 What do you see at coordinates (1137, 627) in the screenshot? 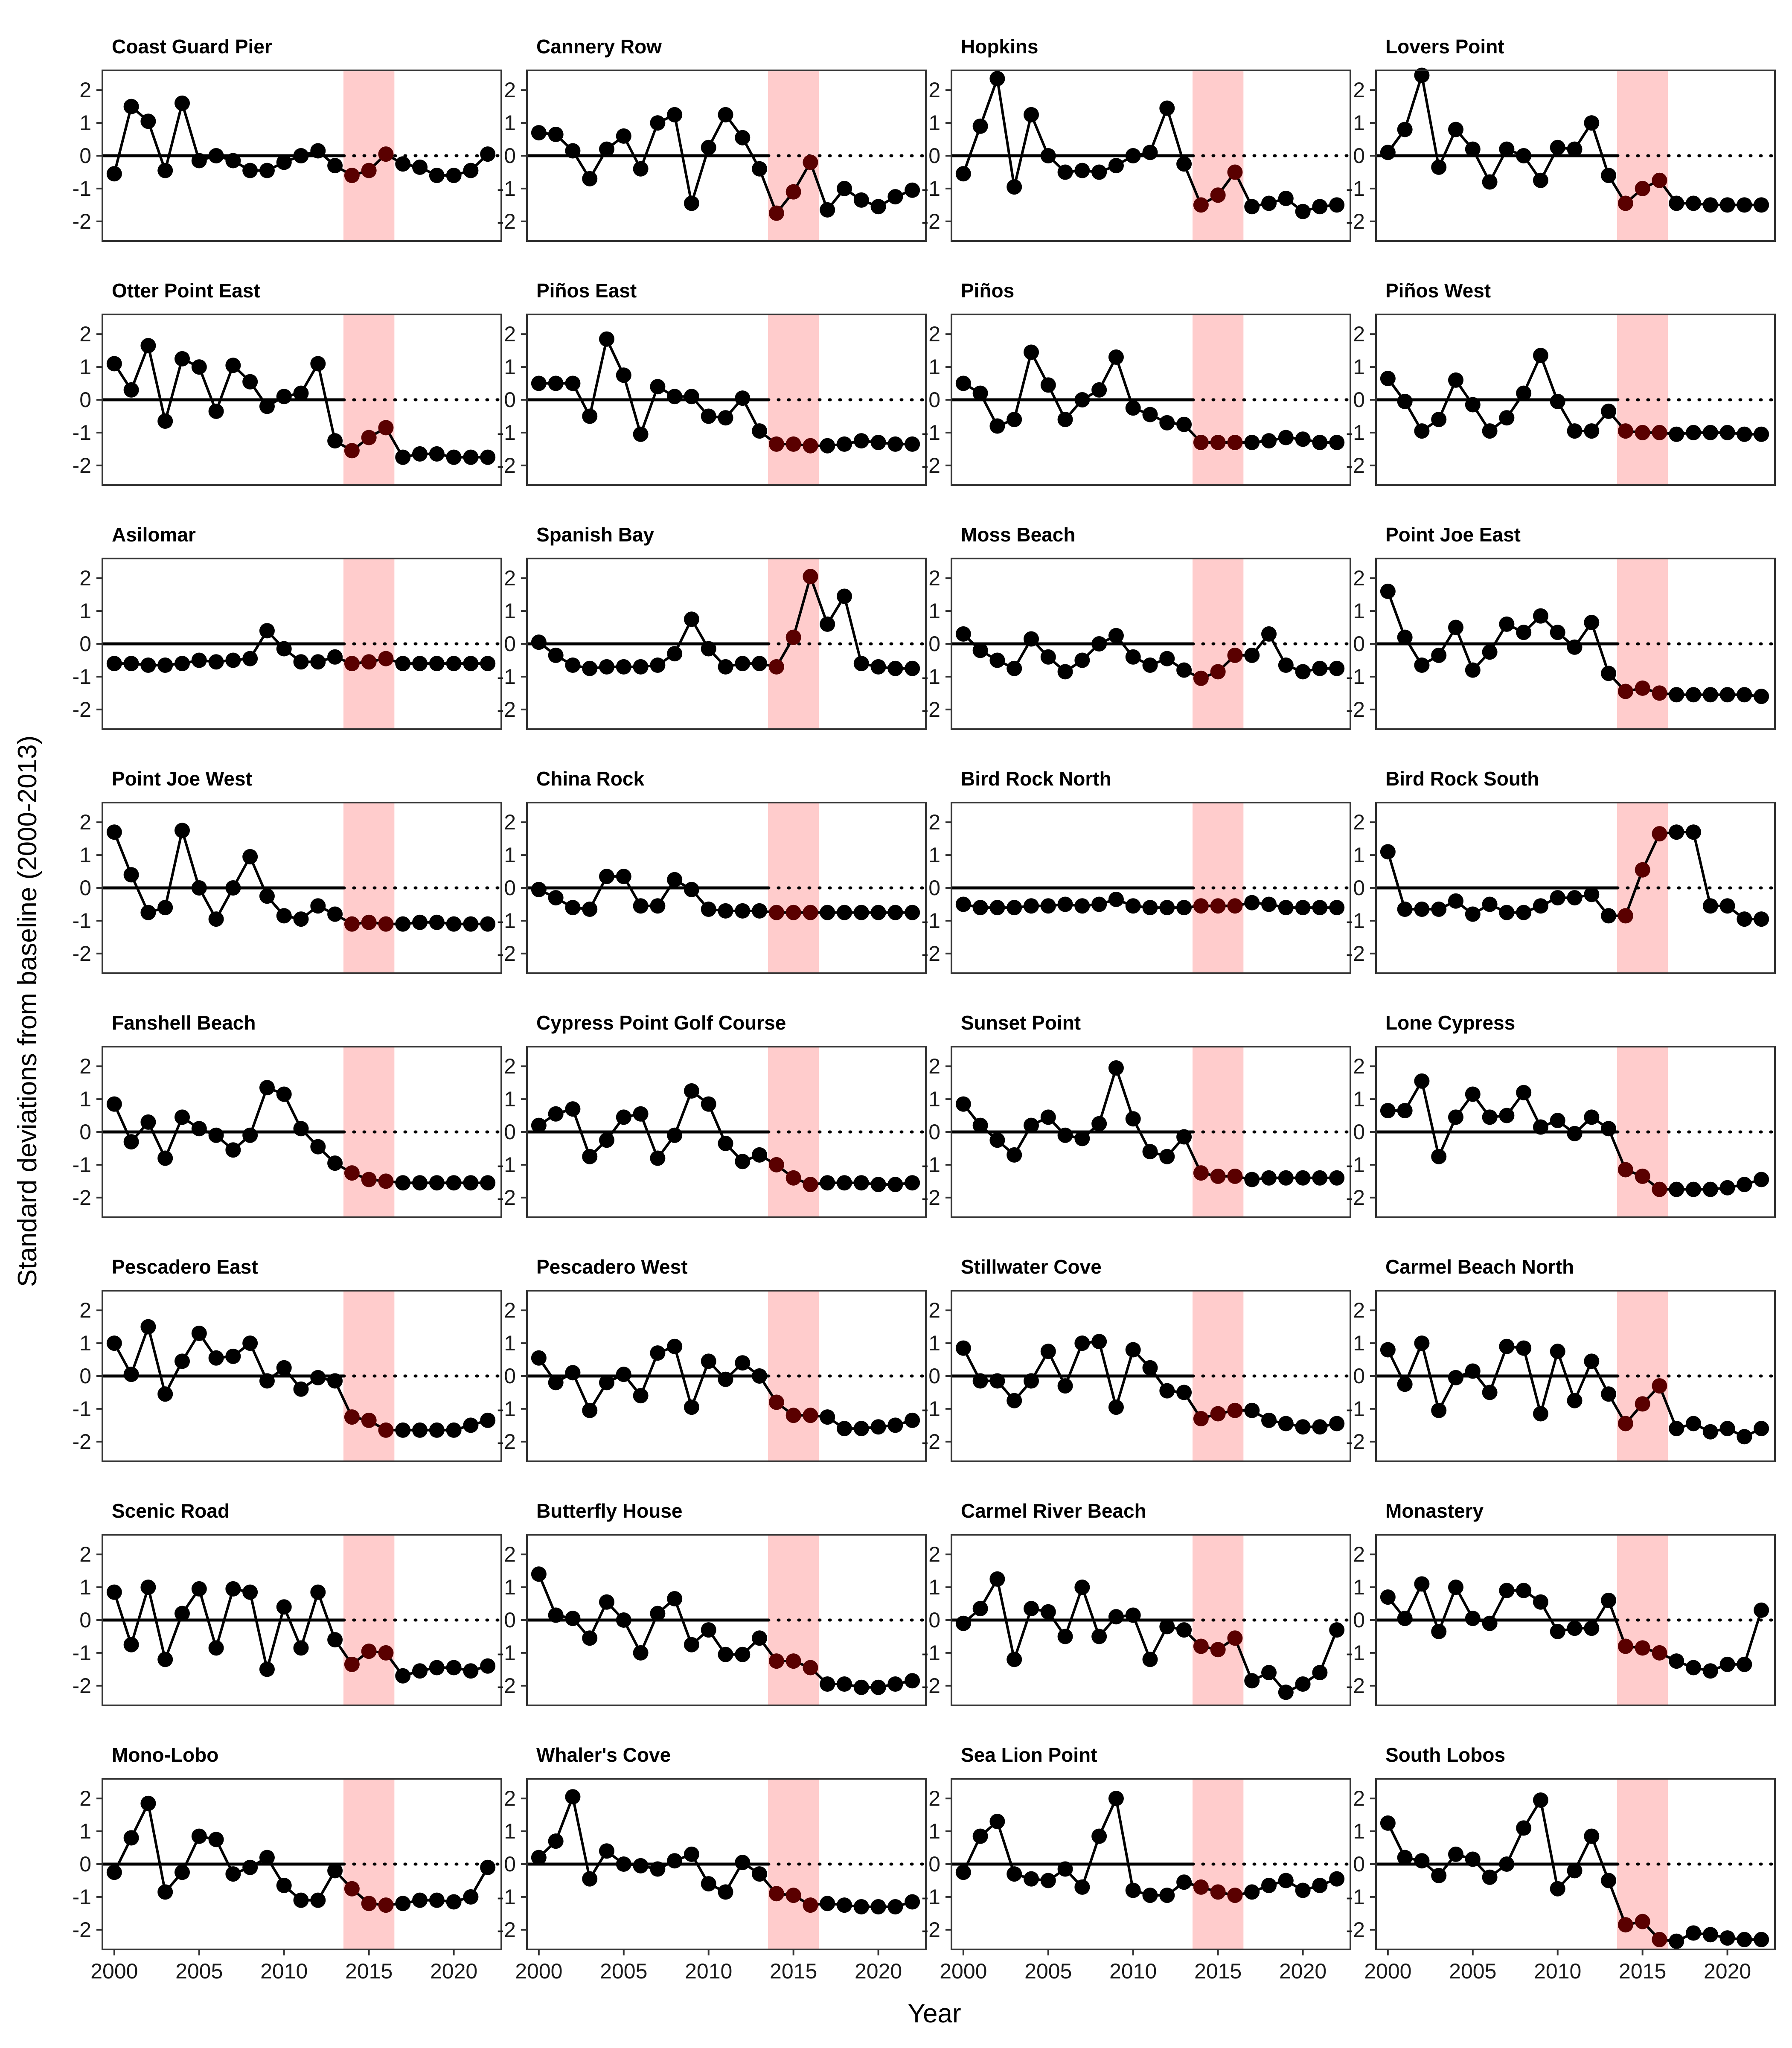
I see `facet-panel: Moss Beach -2 -1 0 1 2` at bounding box center [1137, 627].